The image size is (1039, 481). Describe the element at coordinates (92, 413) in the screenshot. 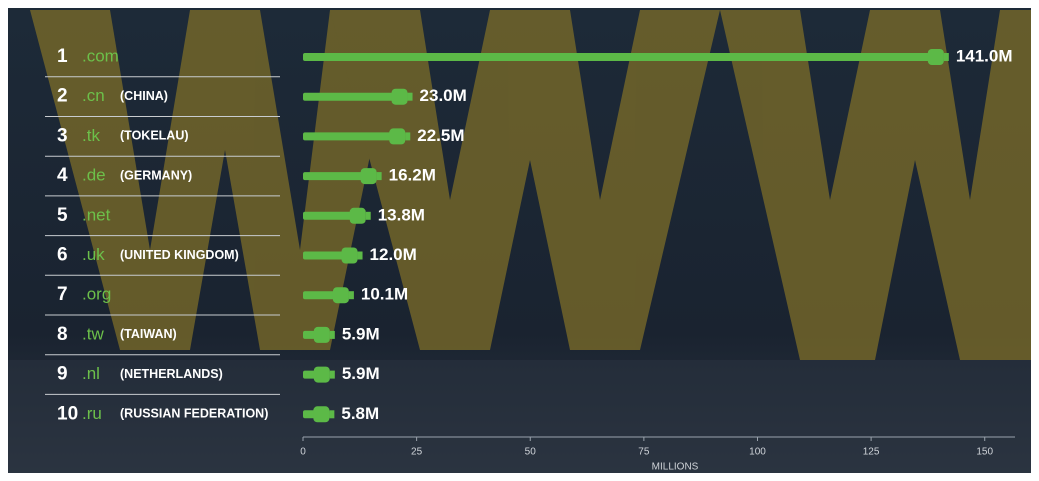

I see `domain: .ru` at that location.